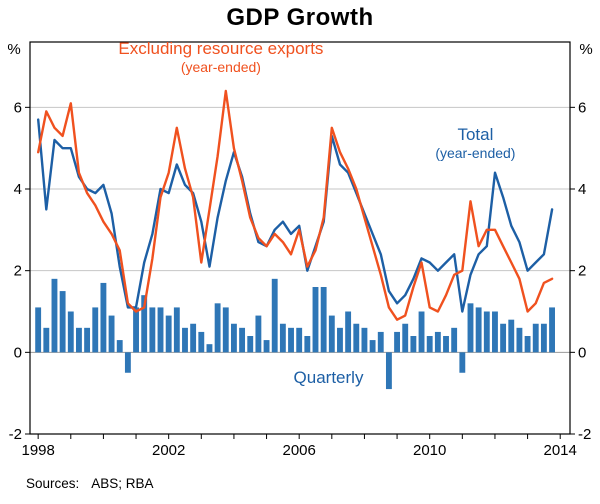  What do you see at coordinates (18, 271) in the screenshot?
I see `y-tick-label-left: 2` at bounding box center [18, 271].